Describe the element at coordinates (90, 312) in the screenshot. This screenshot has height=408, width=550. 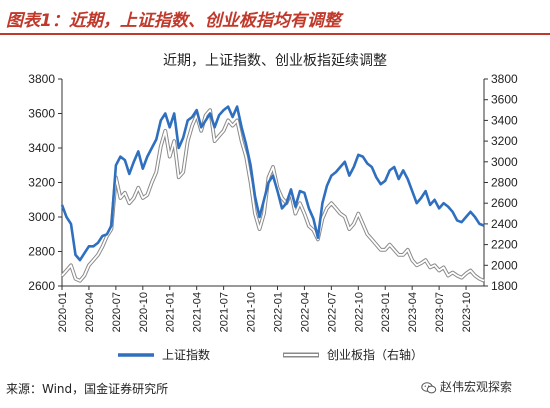
I see `x-tick-label: 2020-04` at that location.